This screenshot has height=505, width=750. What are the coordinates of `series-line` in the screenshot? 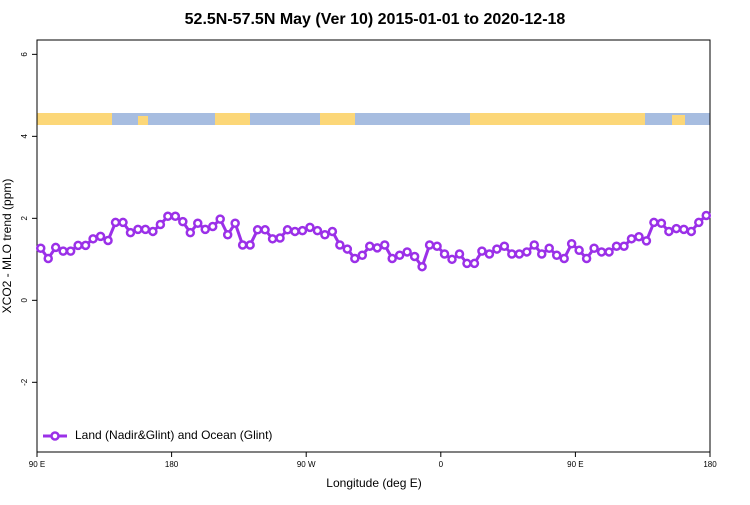 It's located at (373, 242).